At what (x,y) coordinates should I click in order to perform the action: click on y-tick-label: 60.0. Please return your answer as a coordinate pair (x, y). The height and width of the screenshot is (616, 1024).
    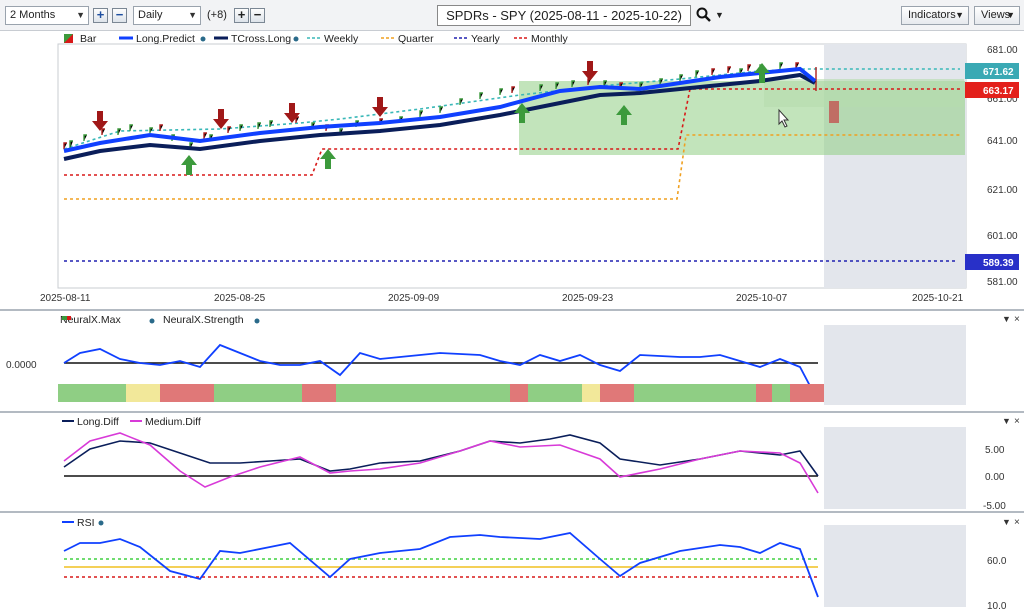
    Looking at the image, I should click on (997, 561).